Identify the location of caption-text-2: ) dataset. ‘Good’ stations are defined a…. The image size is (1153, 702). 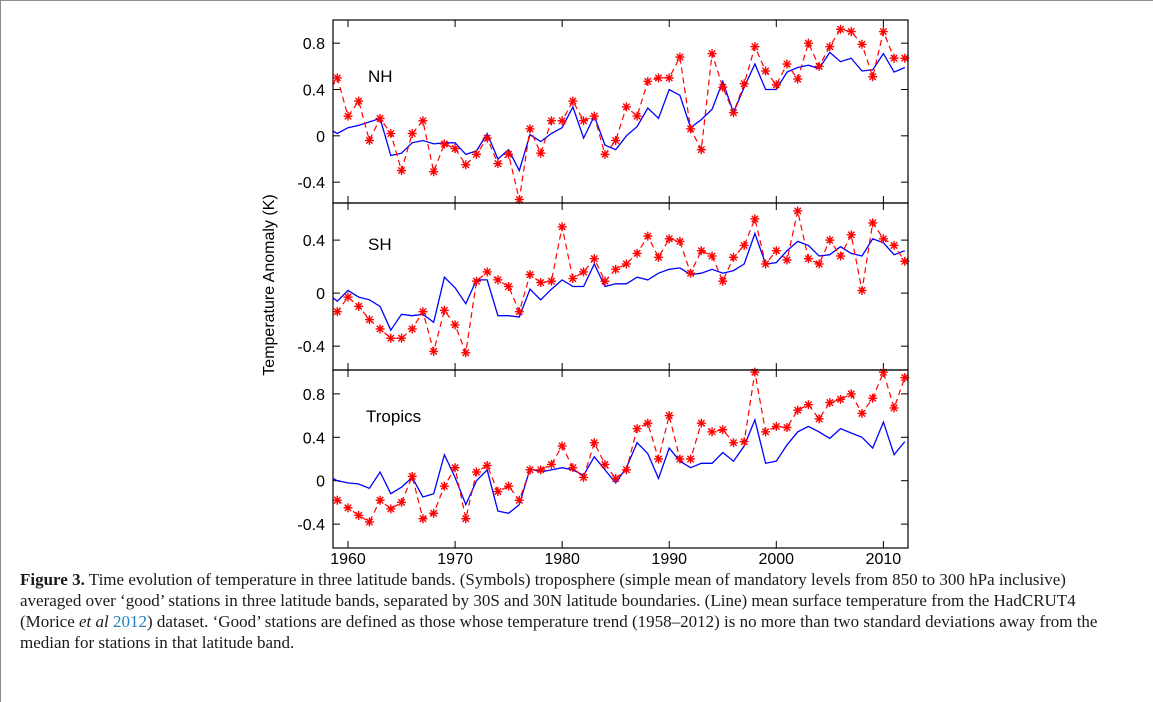
(559, 632).